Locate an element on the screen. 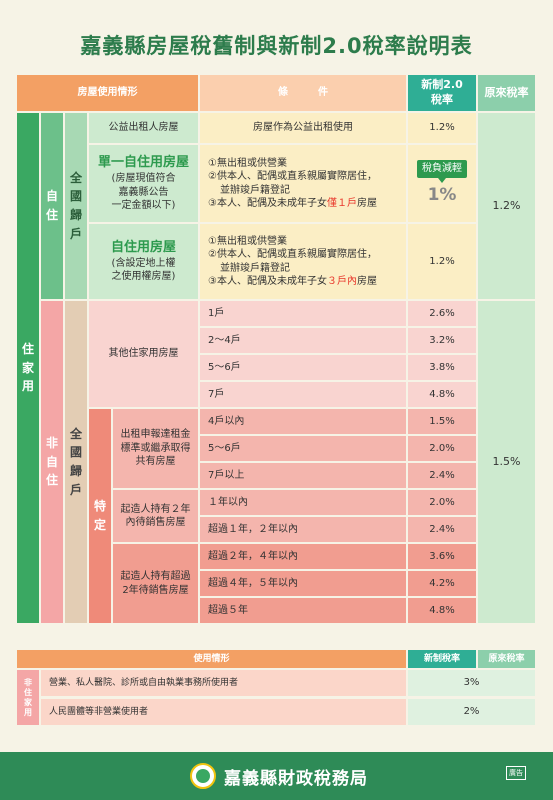  rate-builder1-1: 2.0% is located at coordinates (442, 502).